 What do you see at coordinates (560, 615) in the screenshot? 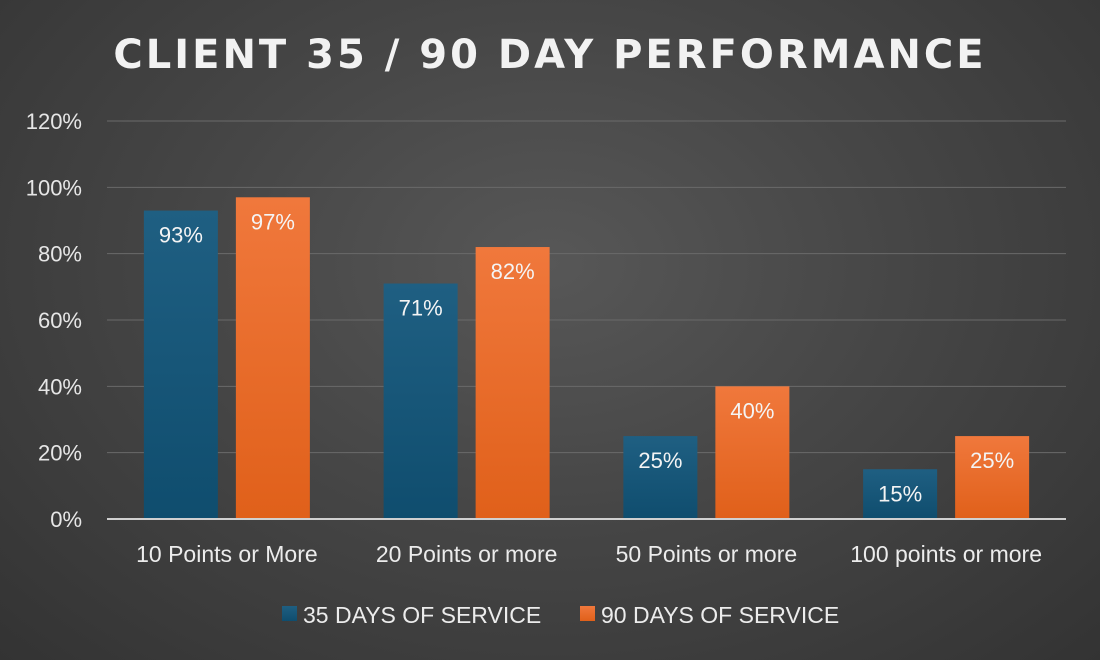
I see `legend: 35 DAYS OF SERVICE 90 DAYS OF SERVICE` at bounding box center [560, 615].